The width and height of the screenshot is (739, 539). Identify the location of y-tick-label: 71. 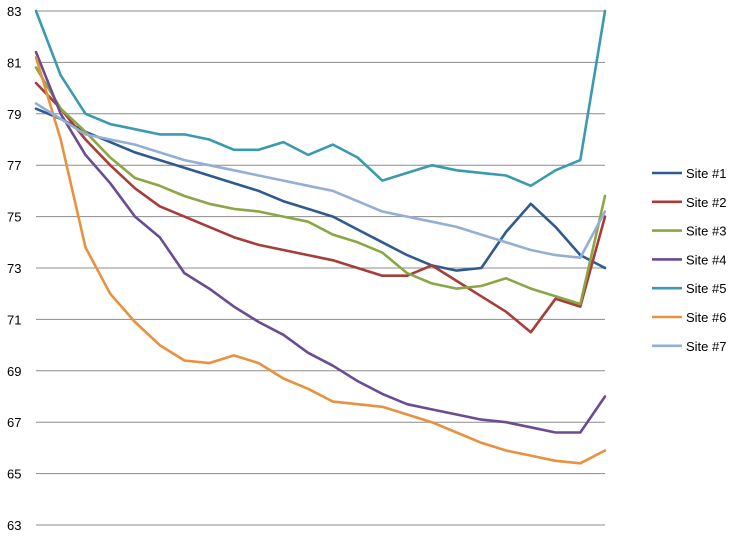
(14, 319).